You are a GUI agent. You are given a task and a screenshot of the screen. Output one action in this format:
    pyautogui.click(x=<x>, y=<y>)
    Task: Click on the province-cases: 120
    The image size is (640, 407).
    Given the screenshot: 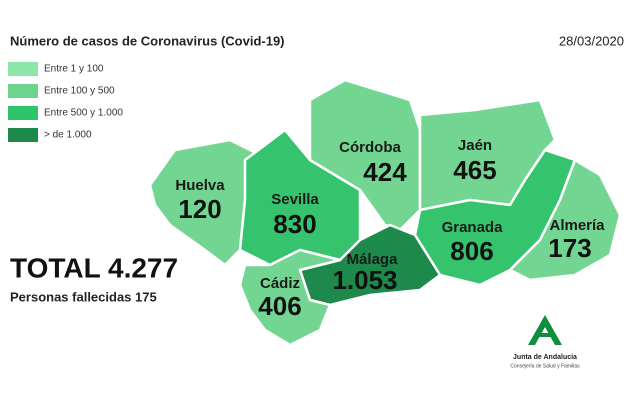 What is the action you would take?
    pyautogui.click(x=199, y=209)
    